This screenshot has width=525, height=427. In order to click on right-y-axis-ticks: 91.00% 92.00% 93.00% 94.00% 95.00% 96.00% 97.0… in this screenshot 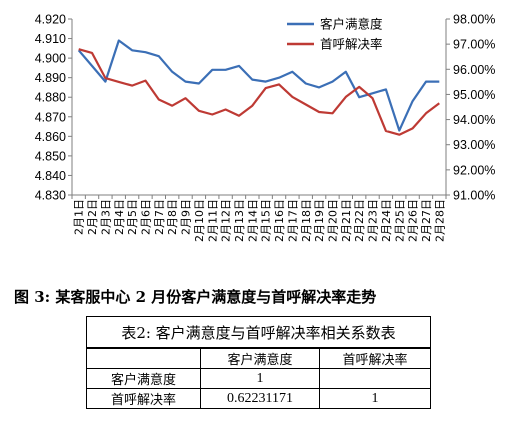, I will do `click(470, 108)`.